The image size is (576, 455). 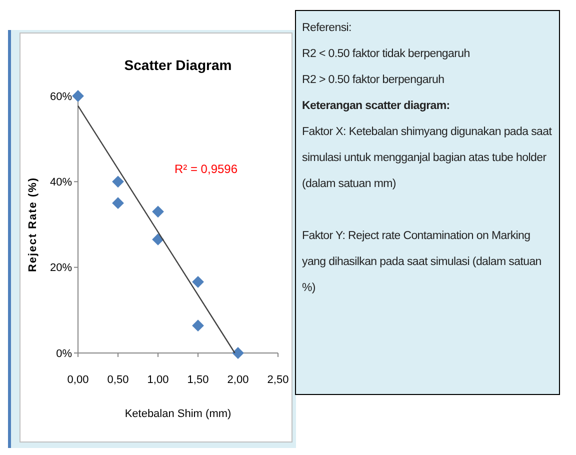 What do you see at coordinates (376, 106) in the screenshot?
I see `text: Keterangan scatter diagram:` at bounding box center [376, 106].